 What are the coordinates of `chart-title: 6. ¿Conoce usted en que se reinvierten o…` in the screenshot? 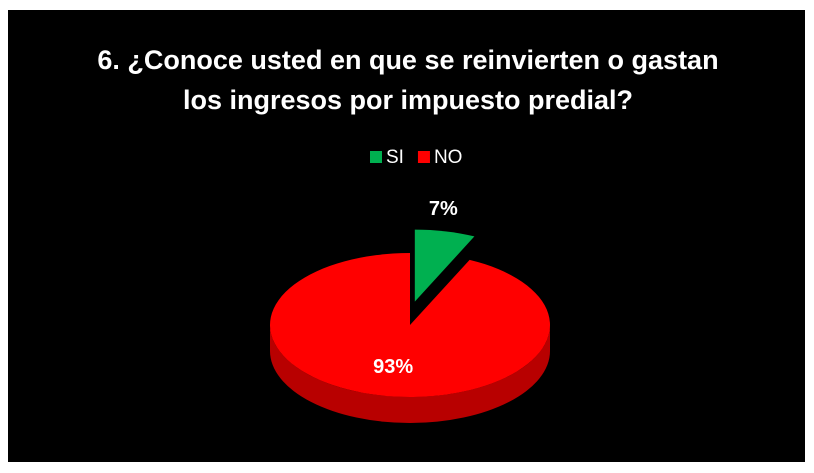 It's located at (408, 80).